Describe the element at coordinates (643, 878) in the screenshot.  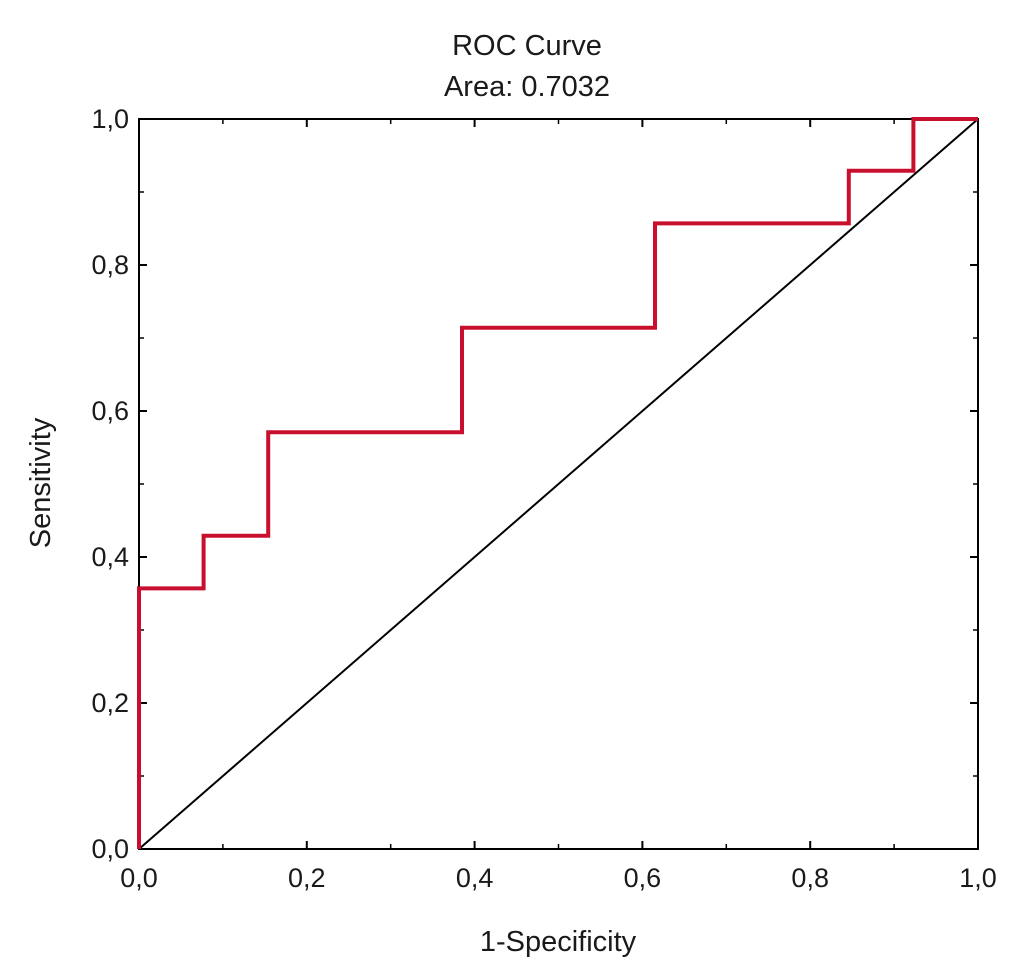
I see `x-tick-label: 0,6` at that location.